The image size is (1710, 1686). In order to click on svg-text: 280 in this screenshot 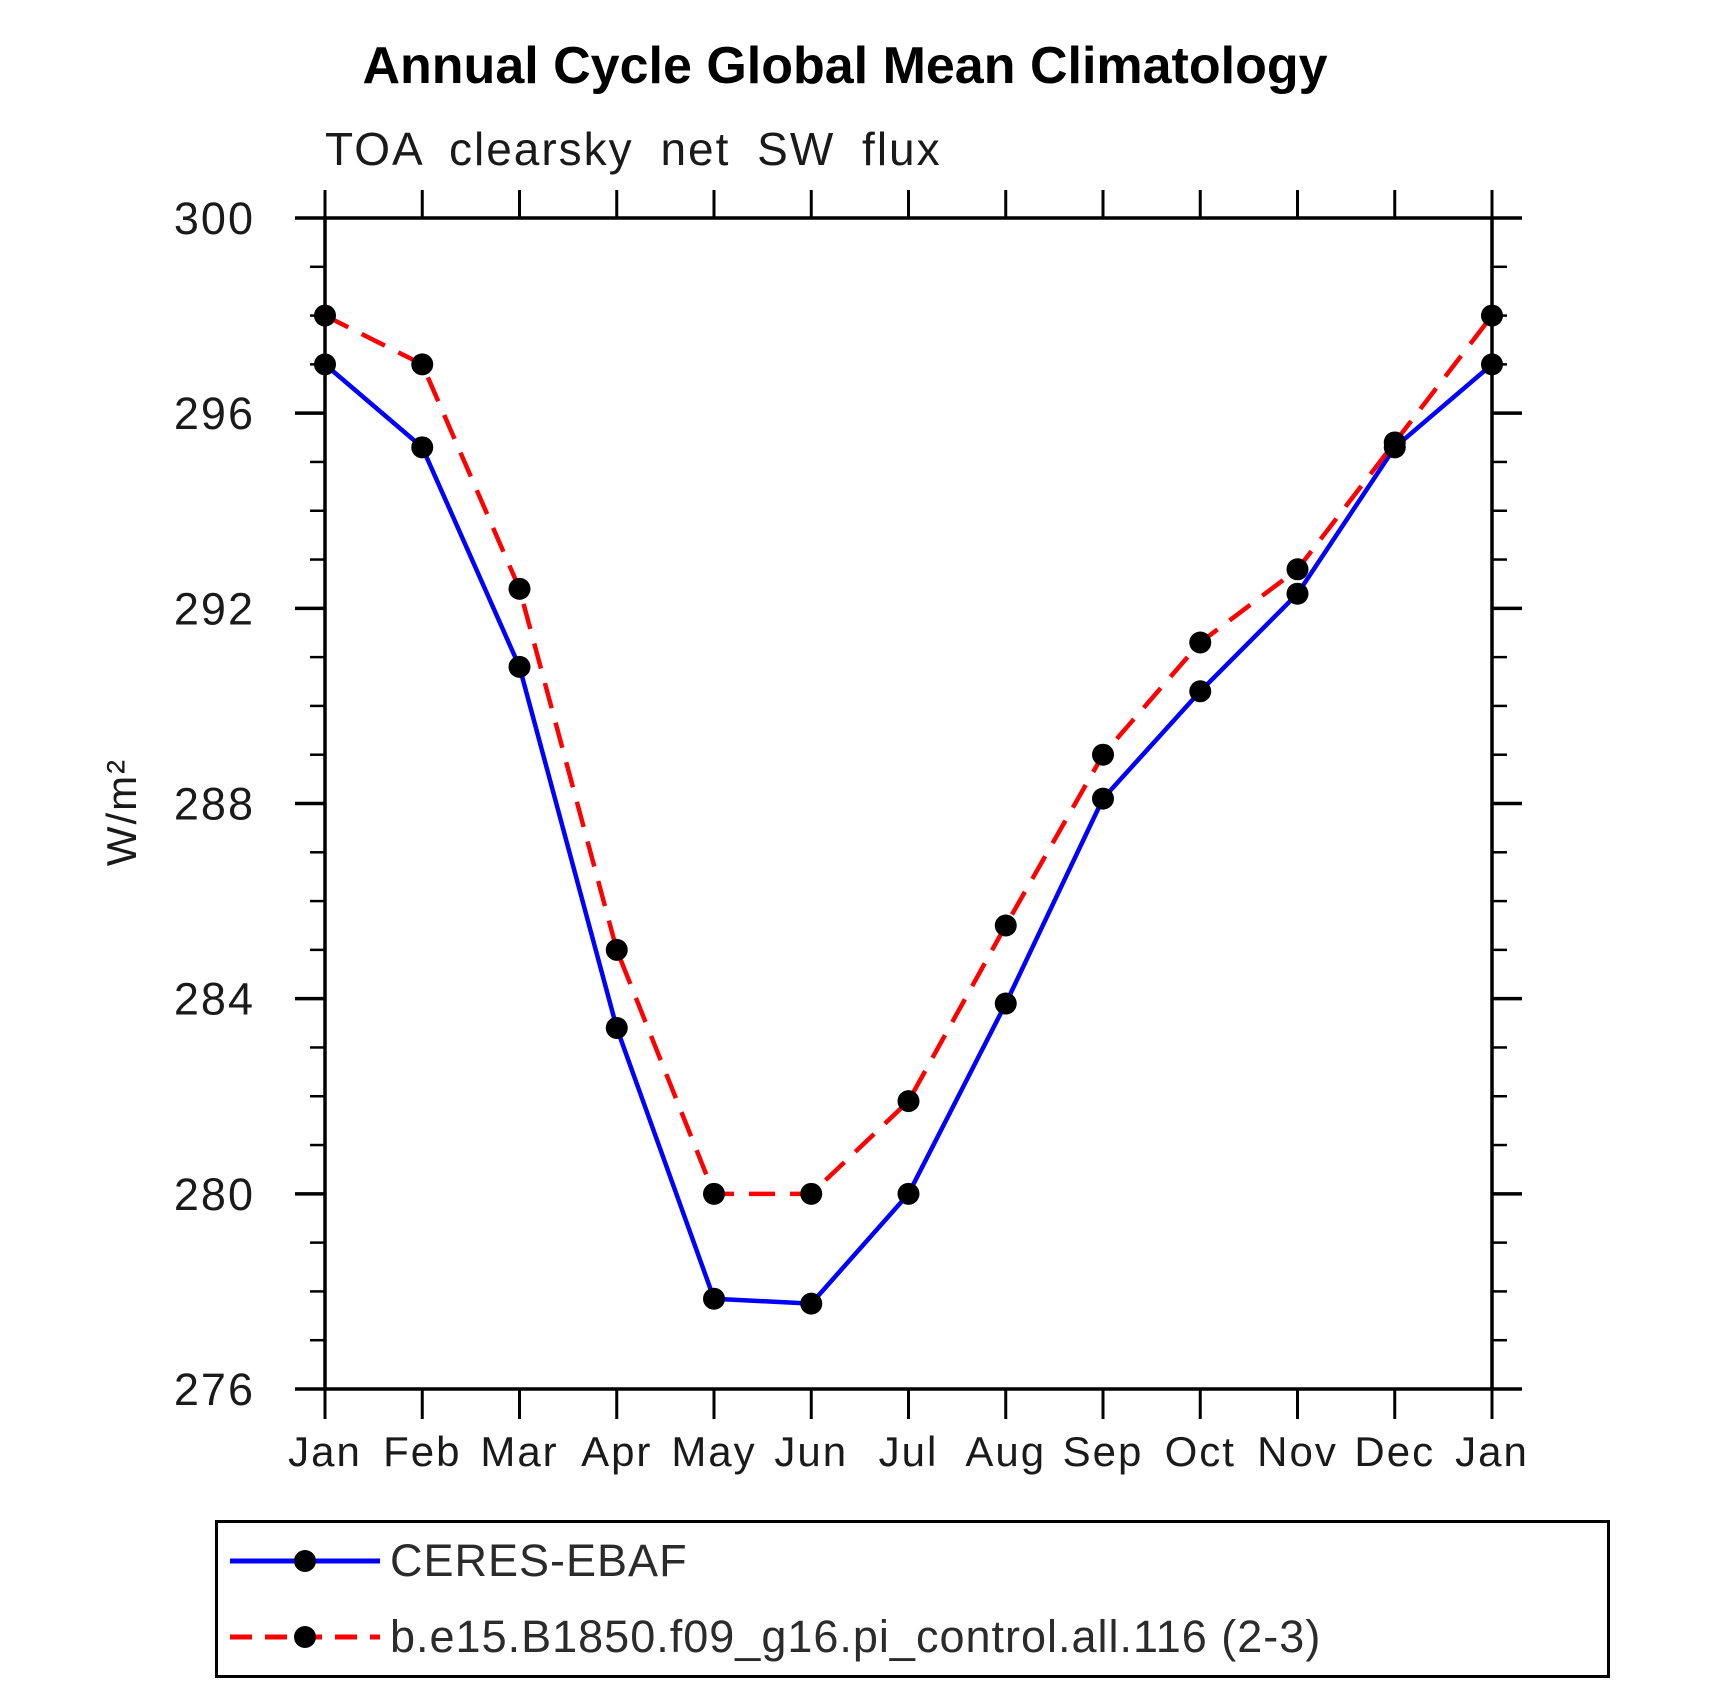, I will do `click(214, 1194)`.